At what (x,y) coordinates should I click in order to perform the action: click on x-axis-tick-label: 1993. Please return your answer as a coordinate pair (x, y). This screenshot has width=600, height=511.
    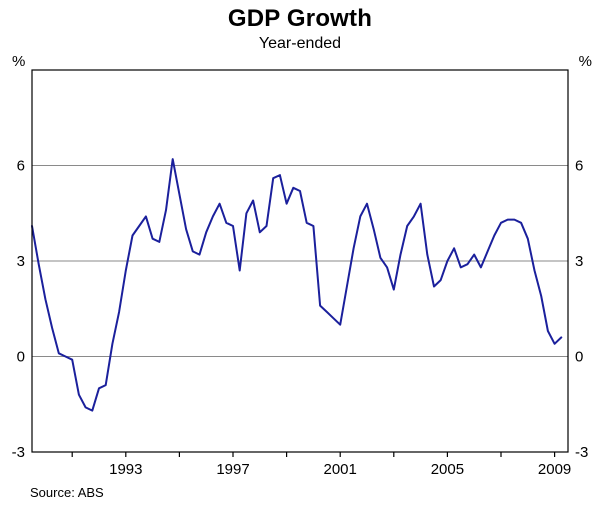
    Looking at the image, I should click on (125, 469).